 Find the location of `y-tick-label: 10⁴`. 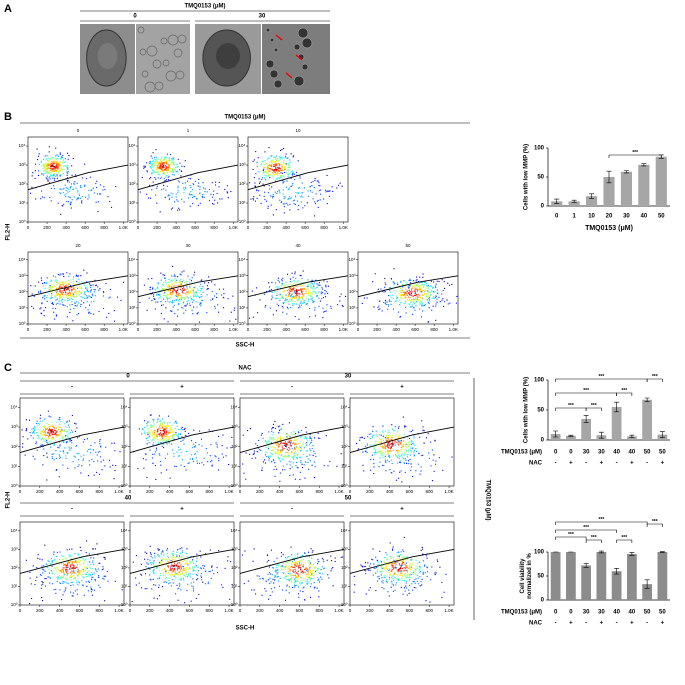

y-tick-label: 10⁴ is located at coordinates (14, 407).